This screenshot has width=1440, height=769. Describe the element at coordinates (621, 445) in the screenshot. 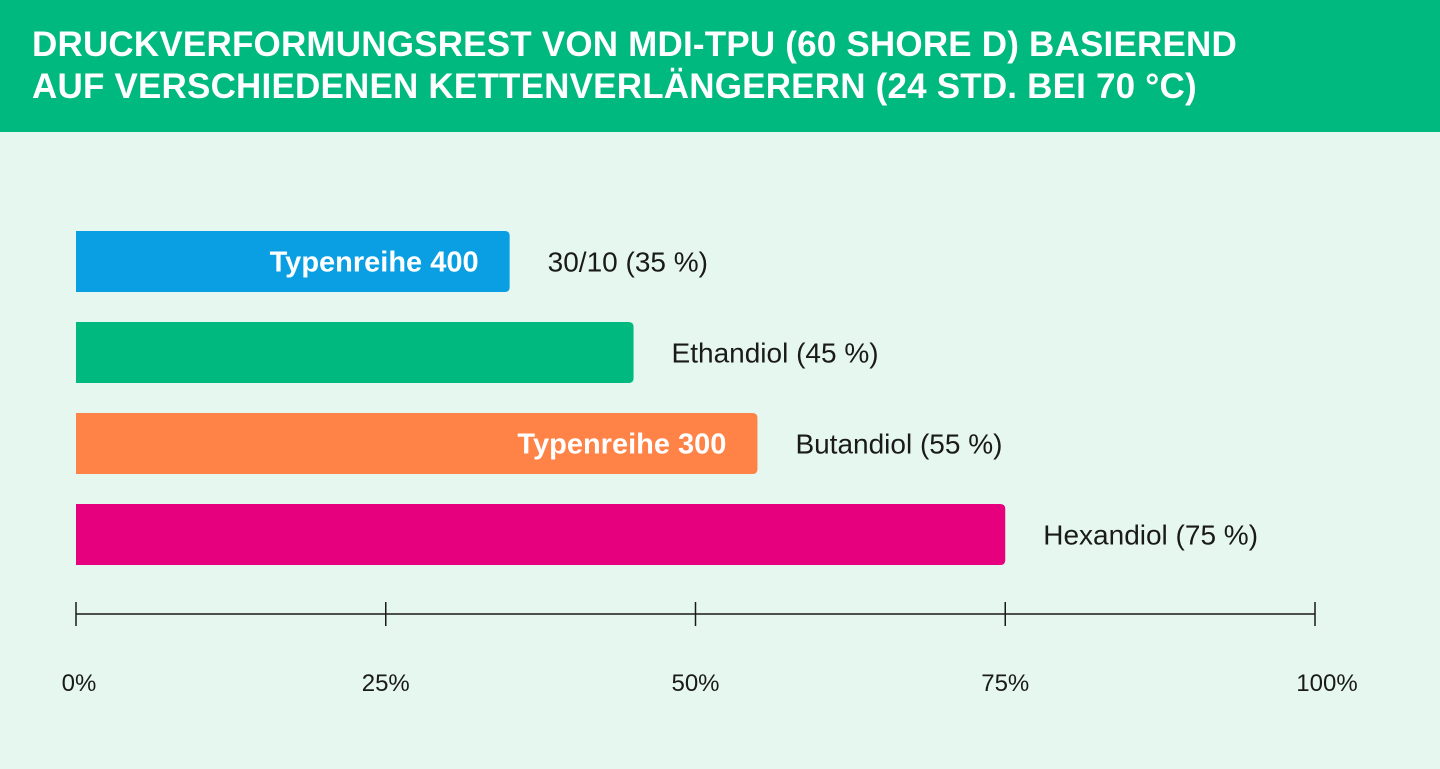

I see `bar-inner-label: Typenreihe 300` at that location.